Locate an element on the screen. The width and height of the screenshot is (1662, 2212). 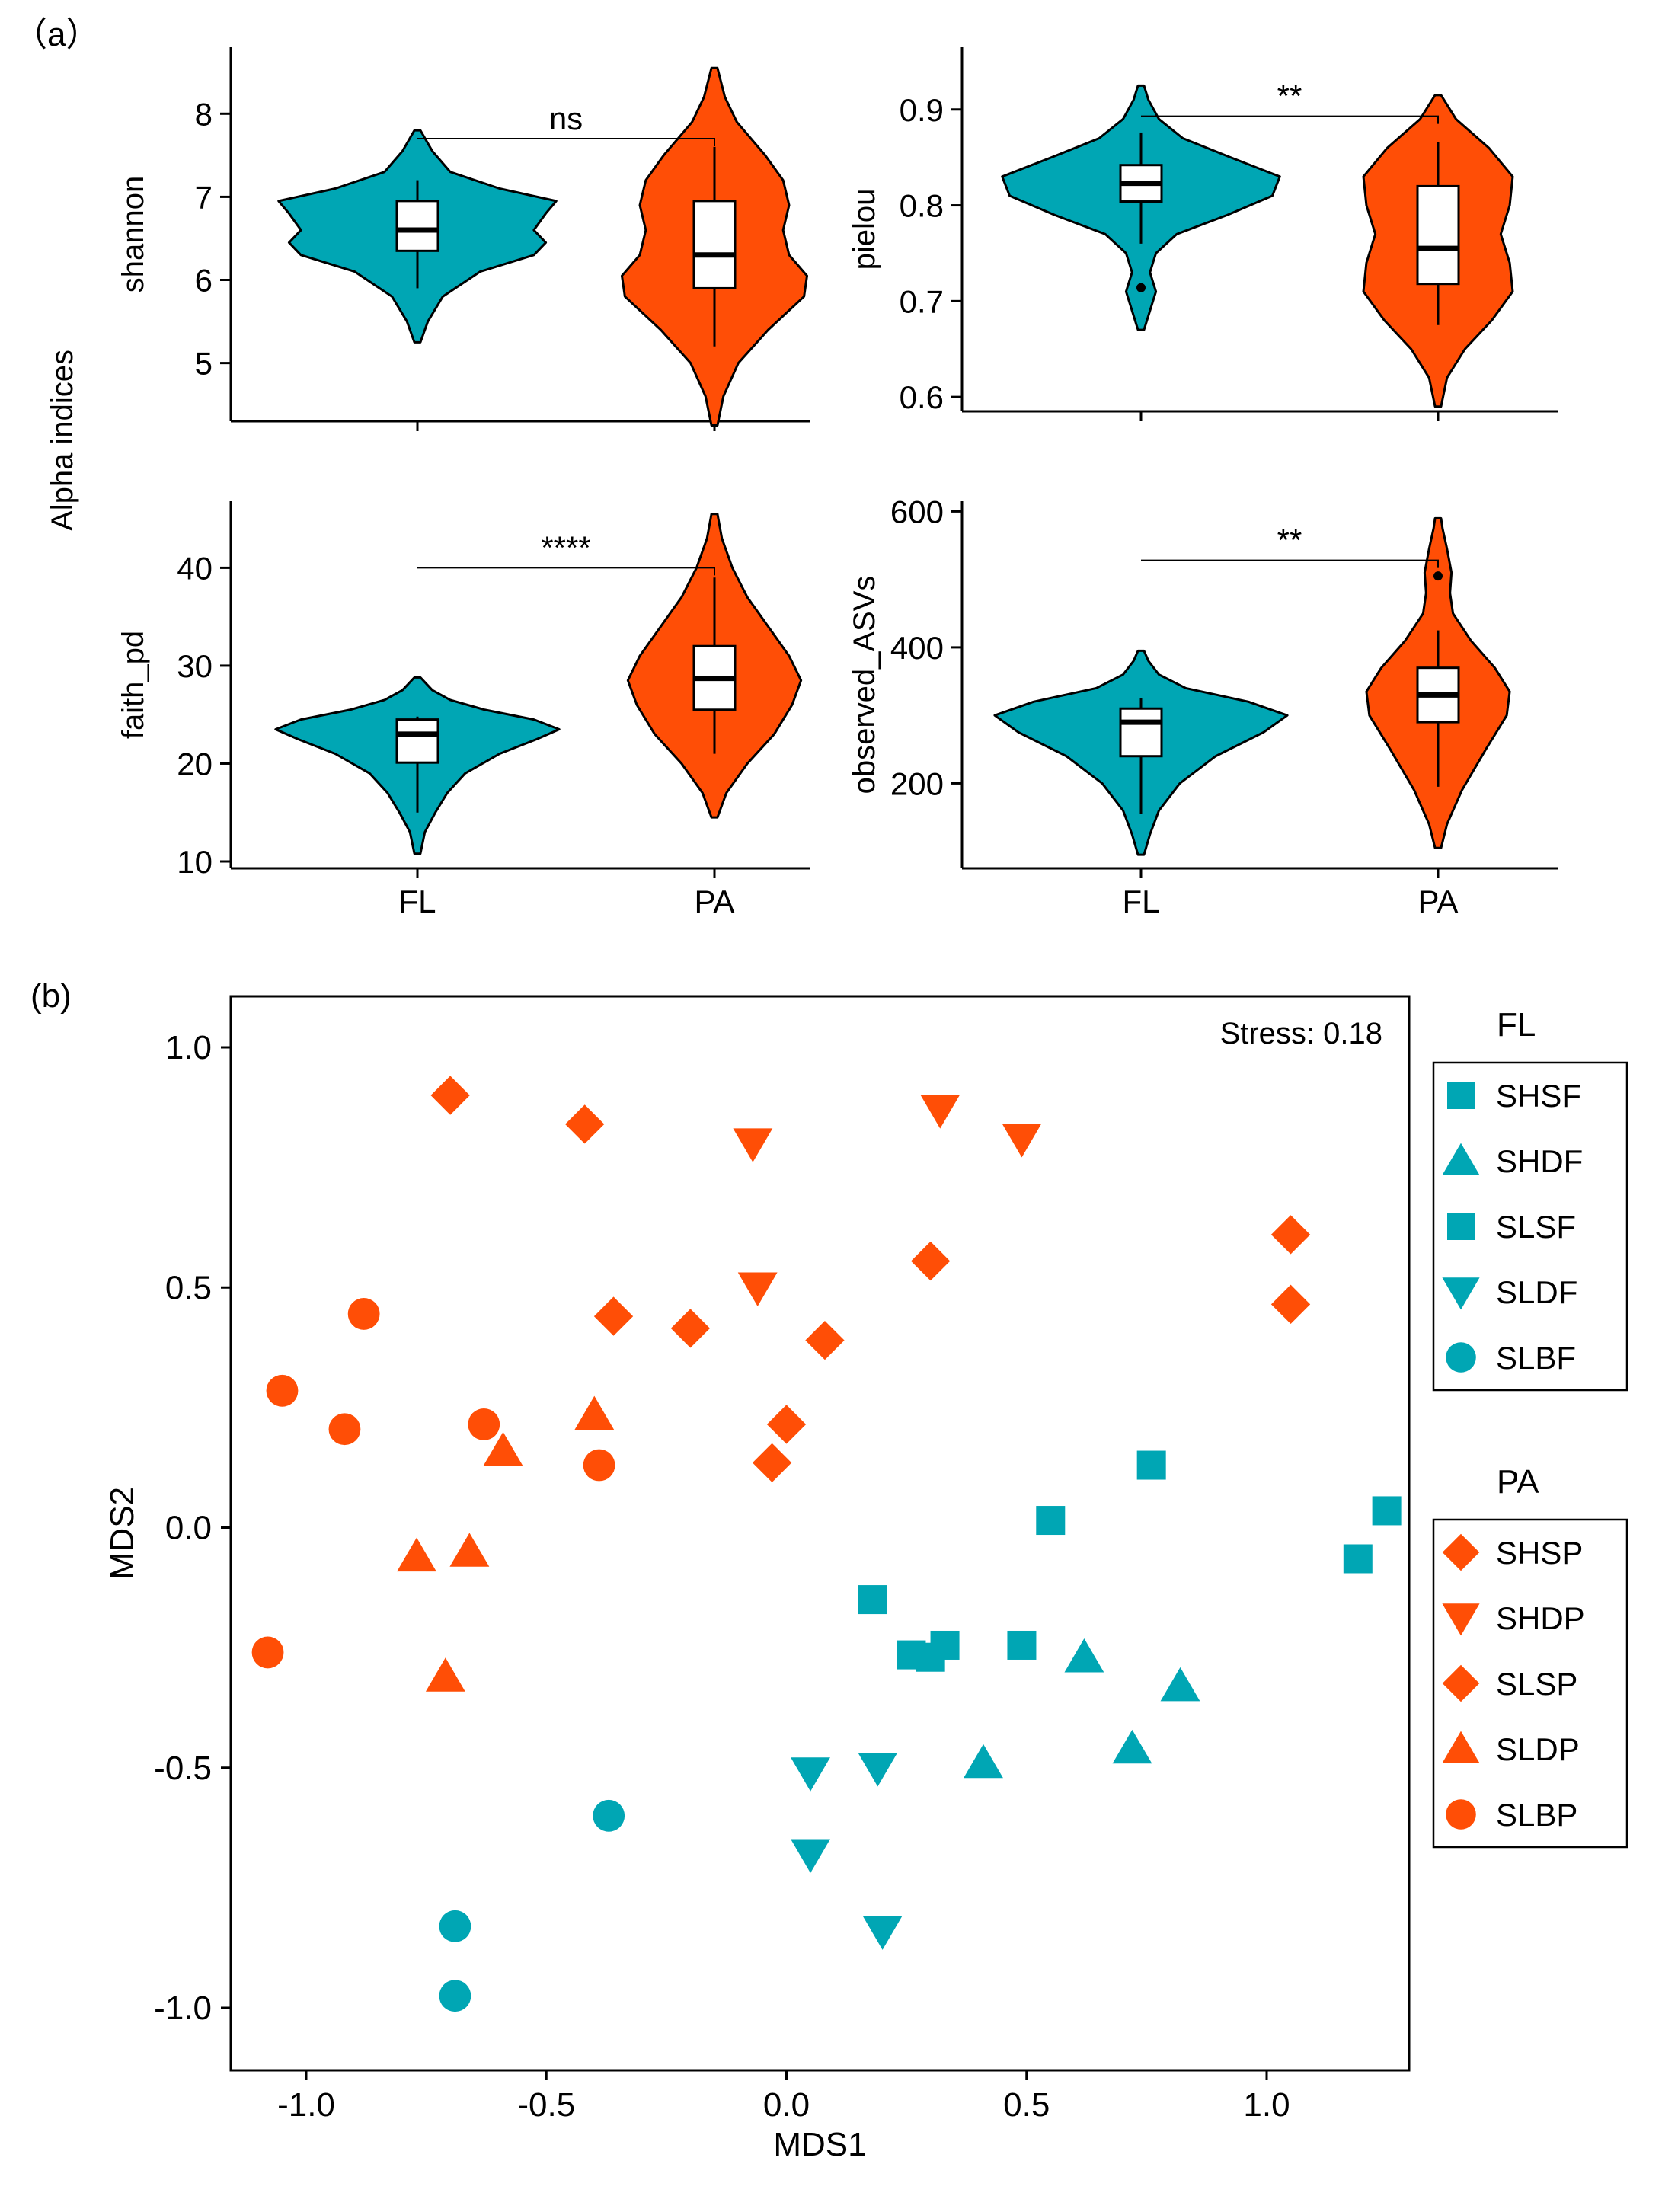
y-tick-label: 20 is located at coordinates (195, 764).